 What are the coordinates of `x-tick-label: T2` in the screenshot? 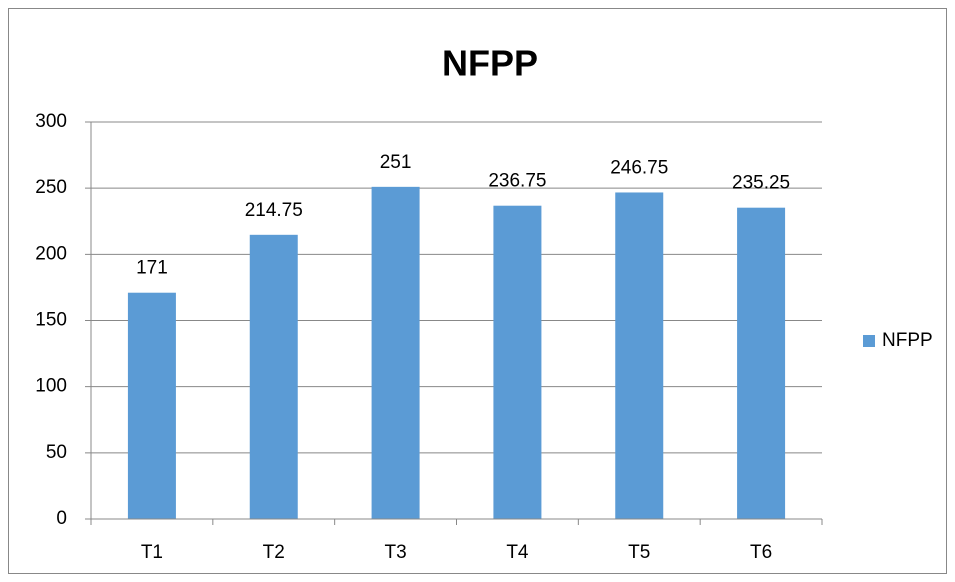 It's located at (274, 552).